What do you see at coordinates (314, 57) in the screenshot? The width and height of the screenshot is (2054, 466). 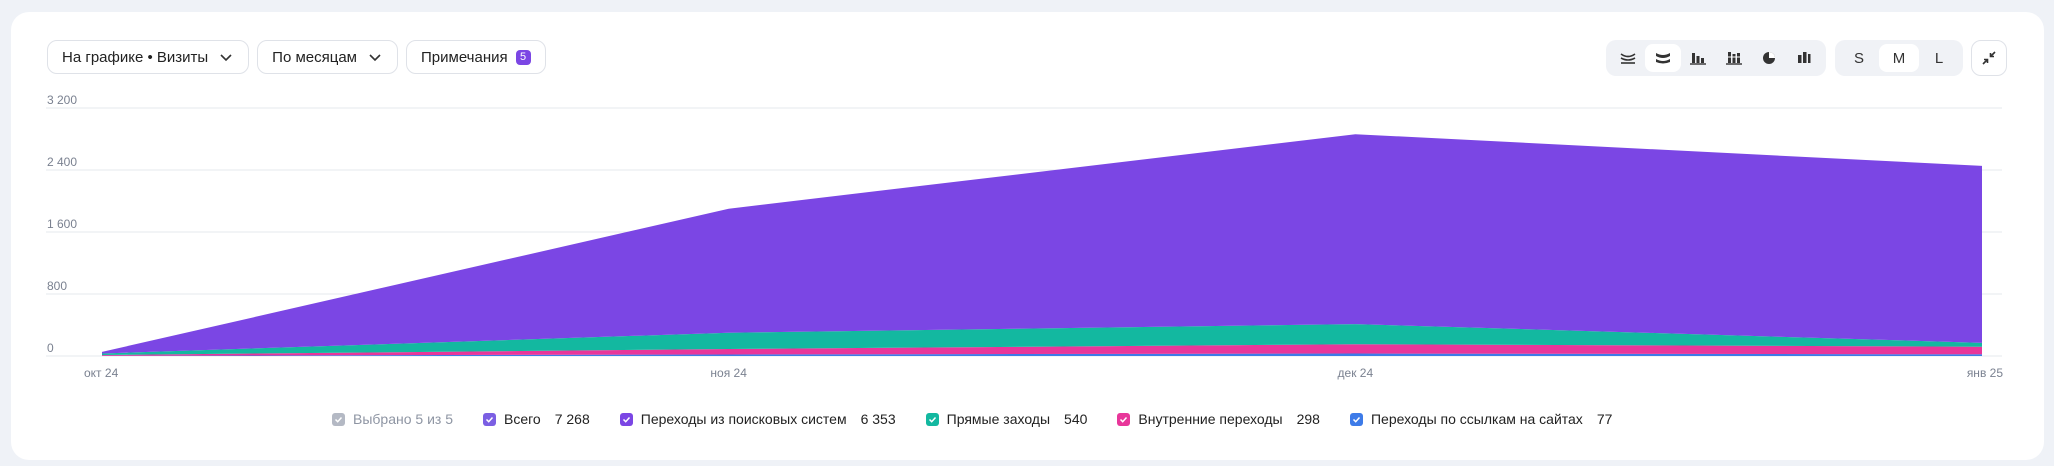 I see `period-select-label: По месяцам` at bounding box center [314, 57].